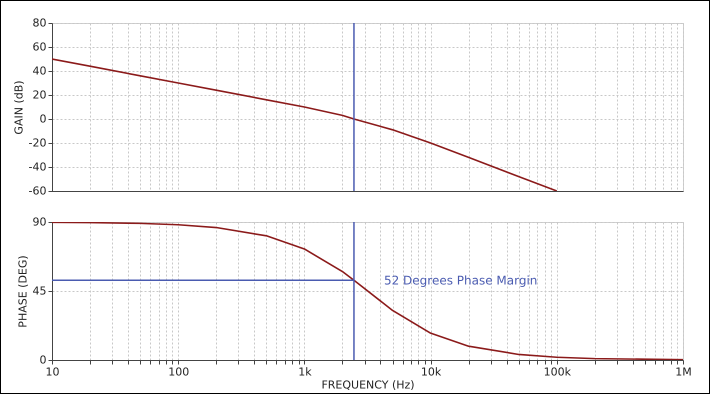  Describe the element at coordinates (179, 372) in the screenshot. I see `x-tick-label: 100` at that location.